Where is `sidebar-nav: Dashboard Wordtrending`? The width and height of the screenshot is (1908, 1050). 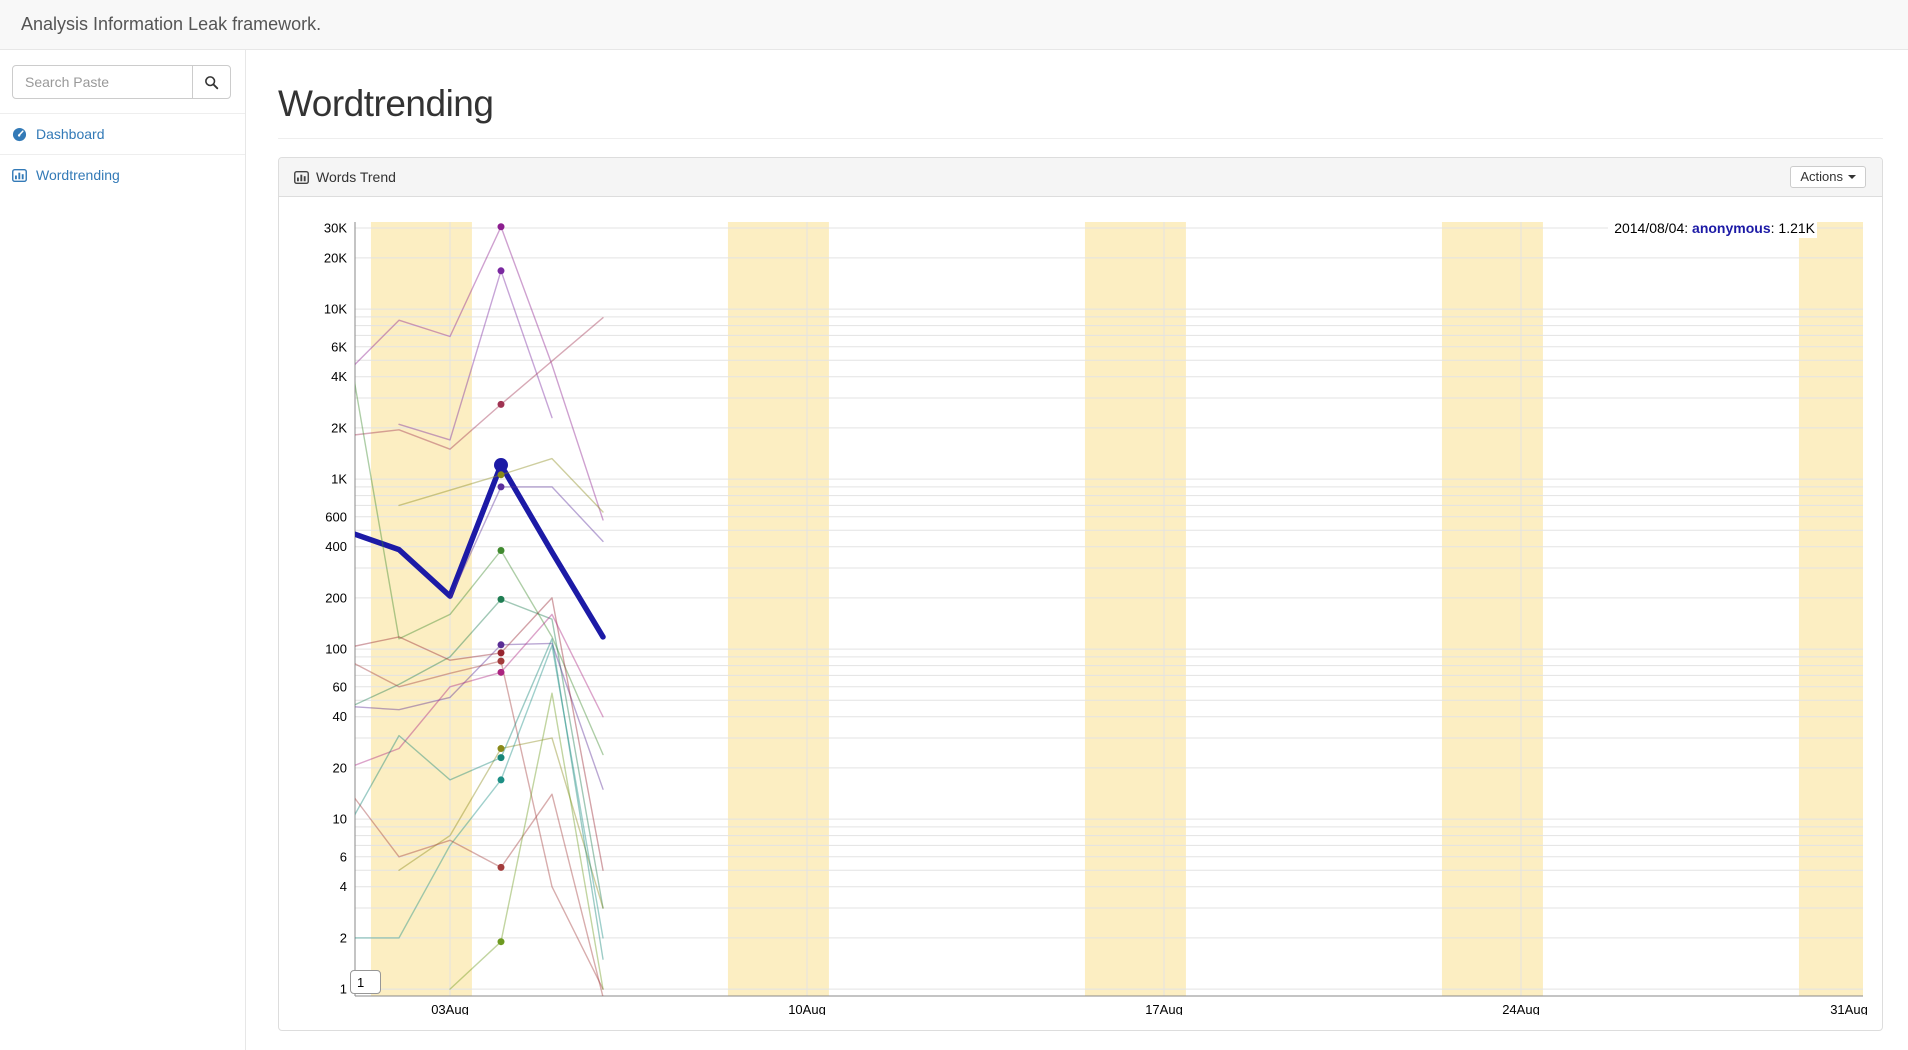 sidebar-nav: Dashboard Wordtrending is located at coordinates (122, 154).